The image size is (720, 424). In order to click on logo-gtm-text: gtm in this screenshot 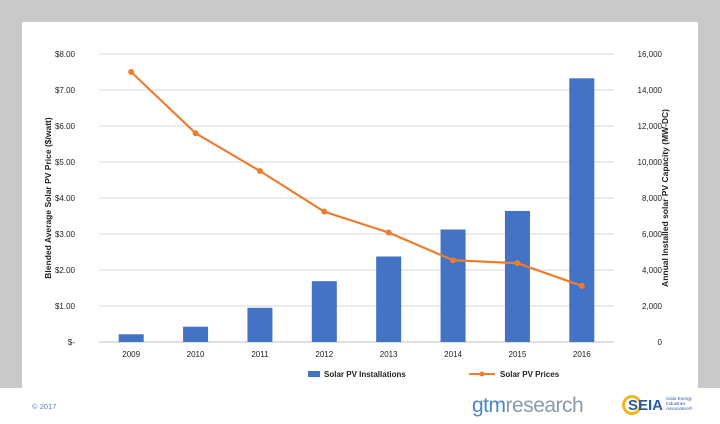, I will do `click(489, 405)`.